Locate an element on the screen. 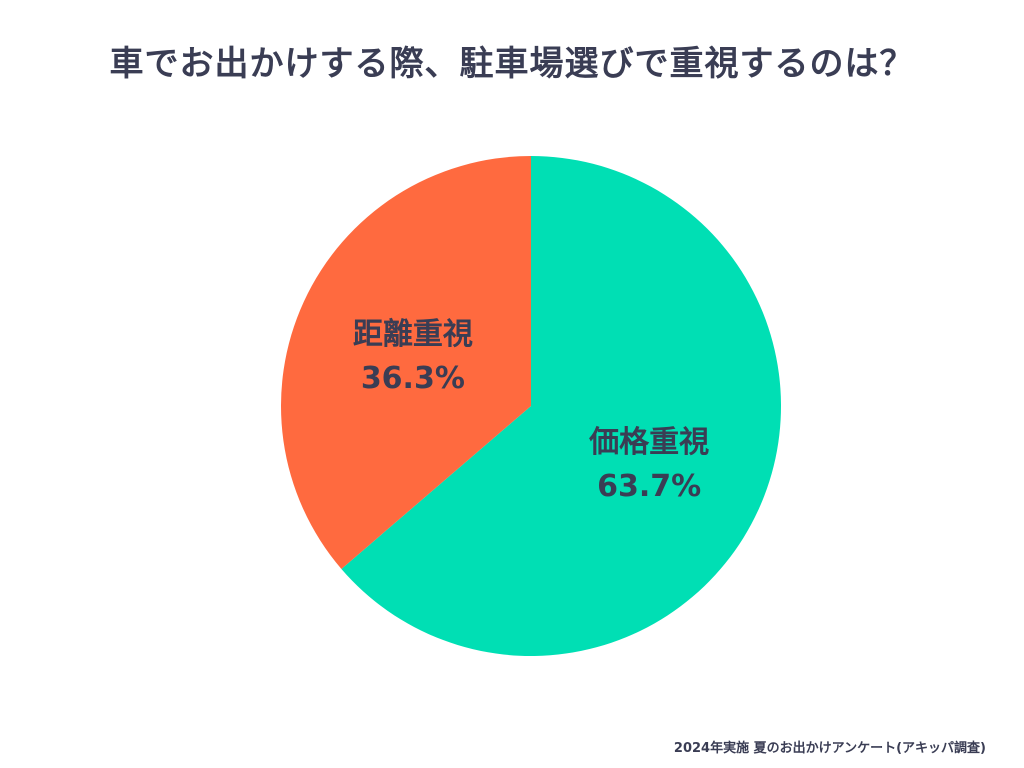 The height and width of the screenshot is (768, 1024). source-note: 2024年実施 夏のお出かけアンケート(アキッパ調査) is located at coordinates (829, 748).